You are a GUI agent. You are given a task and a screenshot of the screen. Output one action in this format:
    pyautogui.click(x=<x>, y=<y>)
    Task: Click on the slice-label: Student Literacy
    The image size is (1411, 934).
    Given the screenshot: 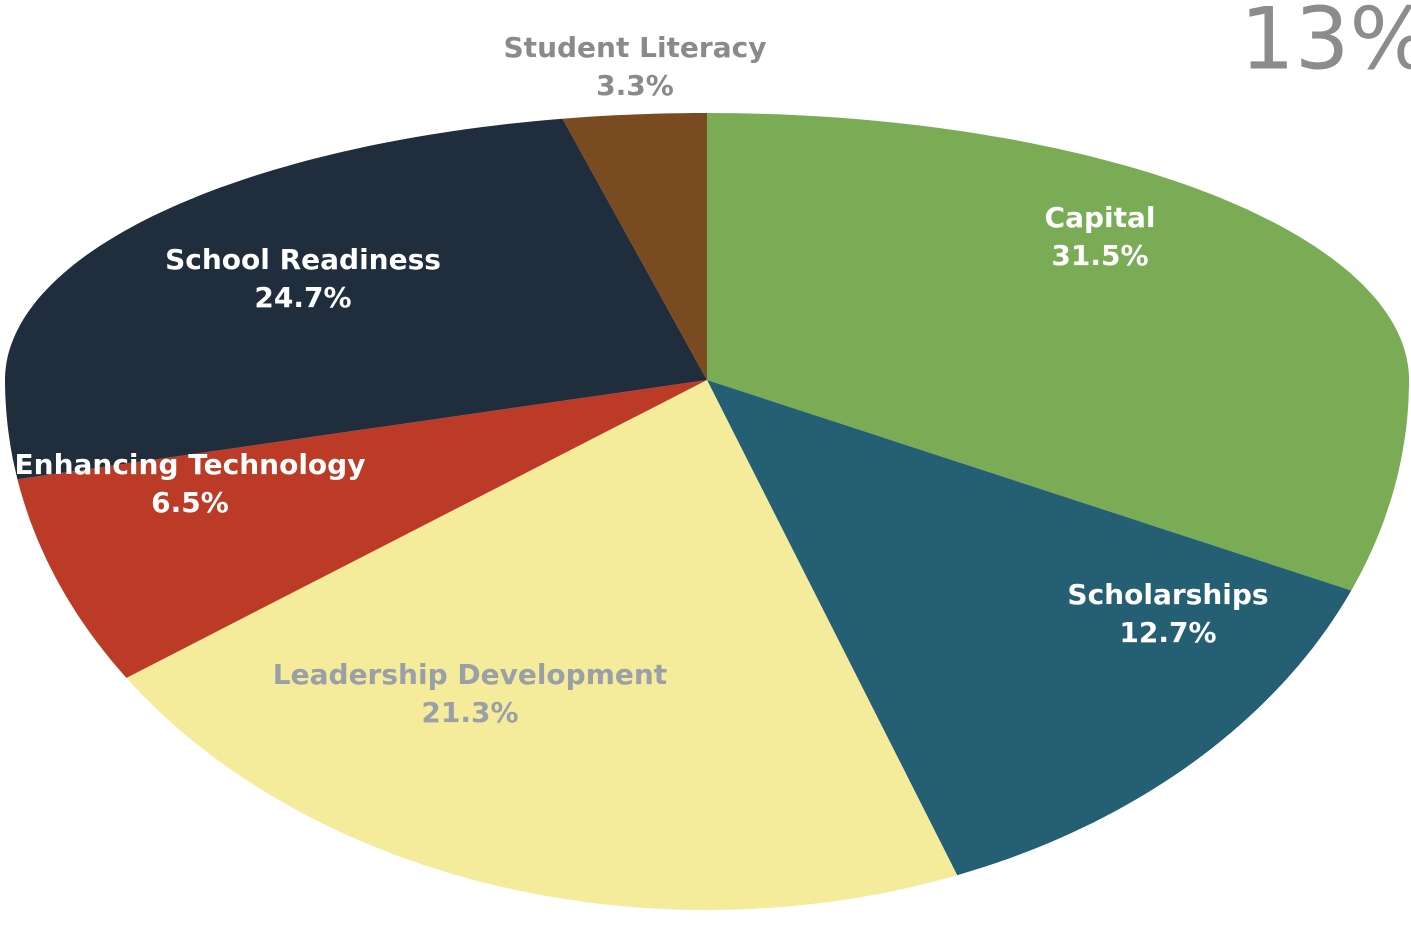 What is the action you would take?
    pyautogui.click(x=635, y=47)
    